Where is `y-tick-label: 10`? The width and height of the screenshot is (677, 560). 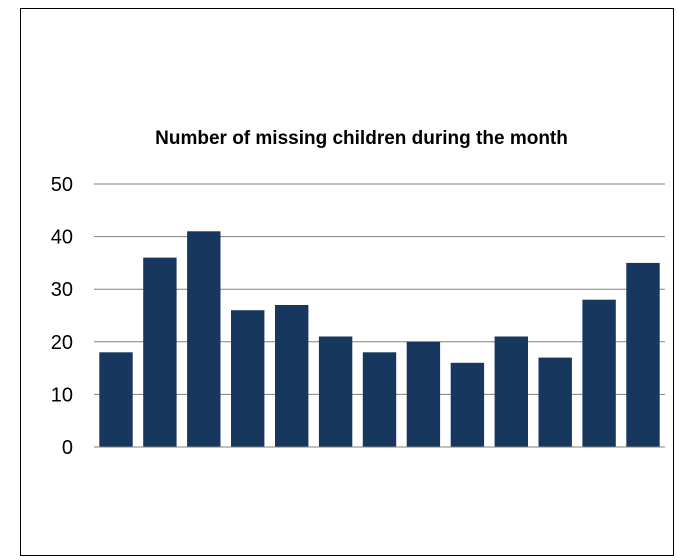 y-tick-label: 10 is located at coordinates (62, 395).